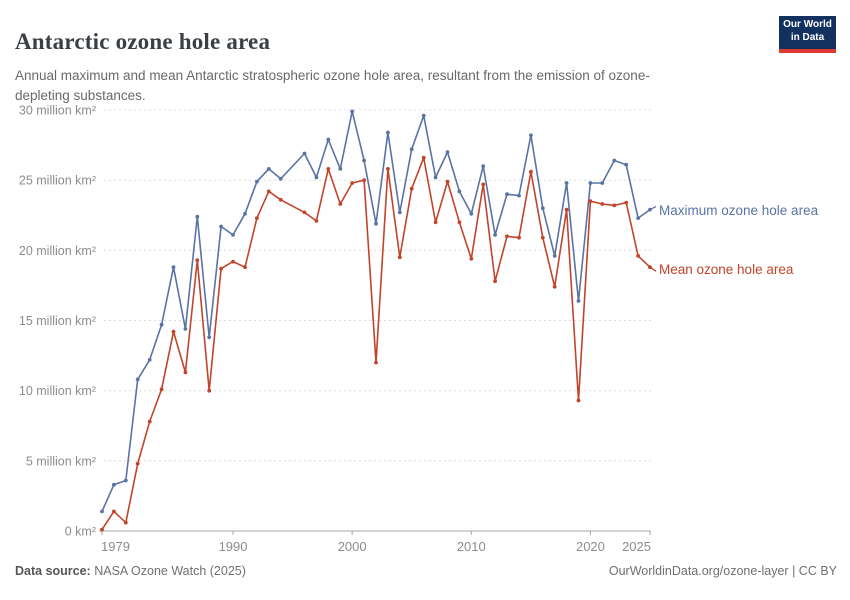 This screenshot has height=600, width=850. I want to click on owid-logo: Our World in Data, so click(807, 34).